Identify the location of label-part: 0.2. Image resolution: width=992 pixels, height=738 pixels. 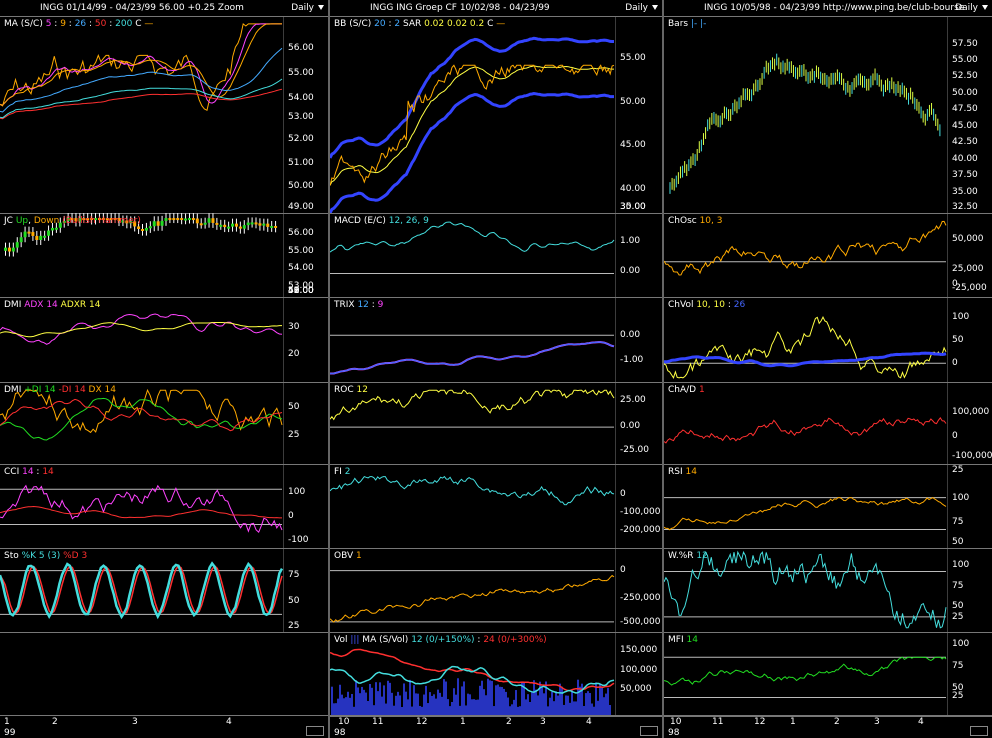
(477, 24).